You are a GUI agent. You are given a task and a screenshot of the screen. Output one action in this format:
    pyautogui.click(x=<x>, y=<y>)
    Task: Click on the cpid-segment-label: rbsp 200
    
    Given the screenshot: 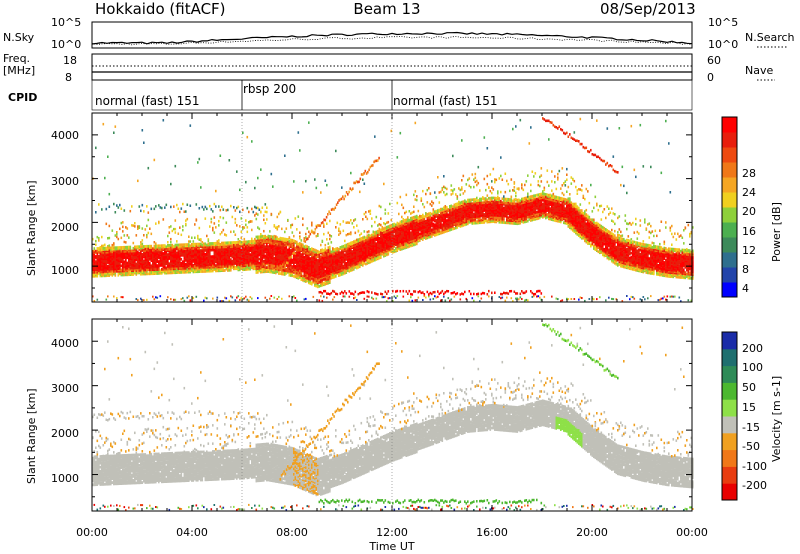 What is the action you would take?
    pyautogui.click(x=270, y=89)
    